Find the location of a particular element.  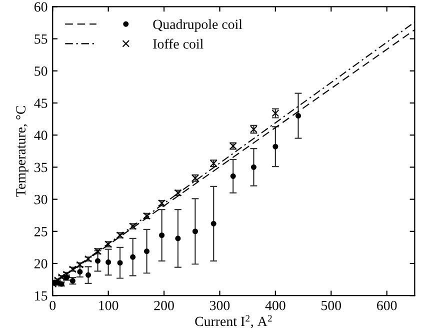

x-axis-title: Current I$^{2}$, A$^{2}$ is located at coordinates (233, 321).